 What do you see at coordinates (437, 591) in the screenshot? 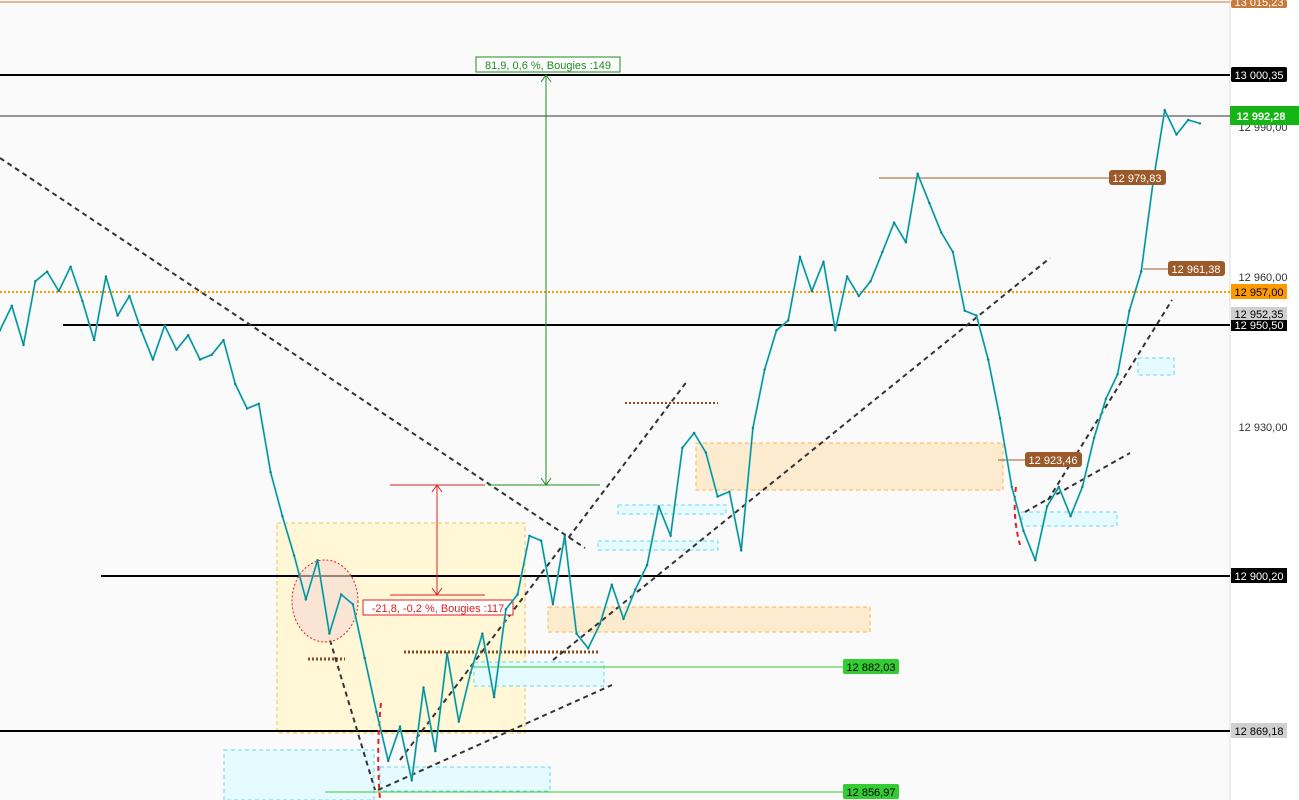
I see `down-arrow-head-bottom` at bounding box center [437, 591].